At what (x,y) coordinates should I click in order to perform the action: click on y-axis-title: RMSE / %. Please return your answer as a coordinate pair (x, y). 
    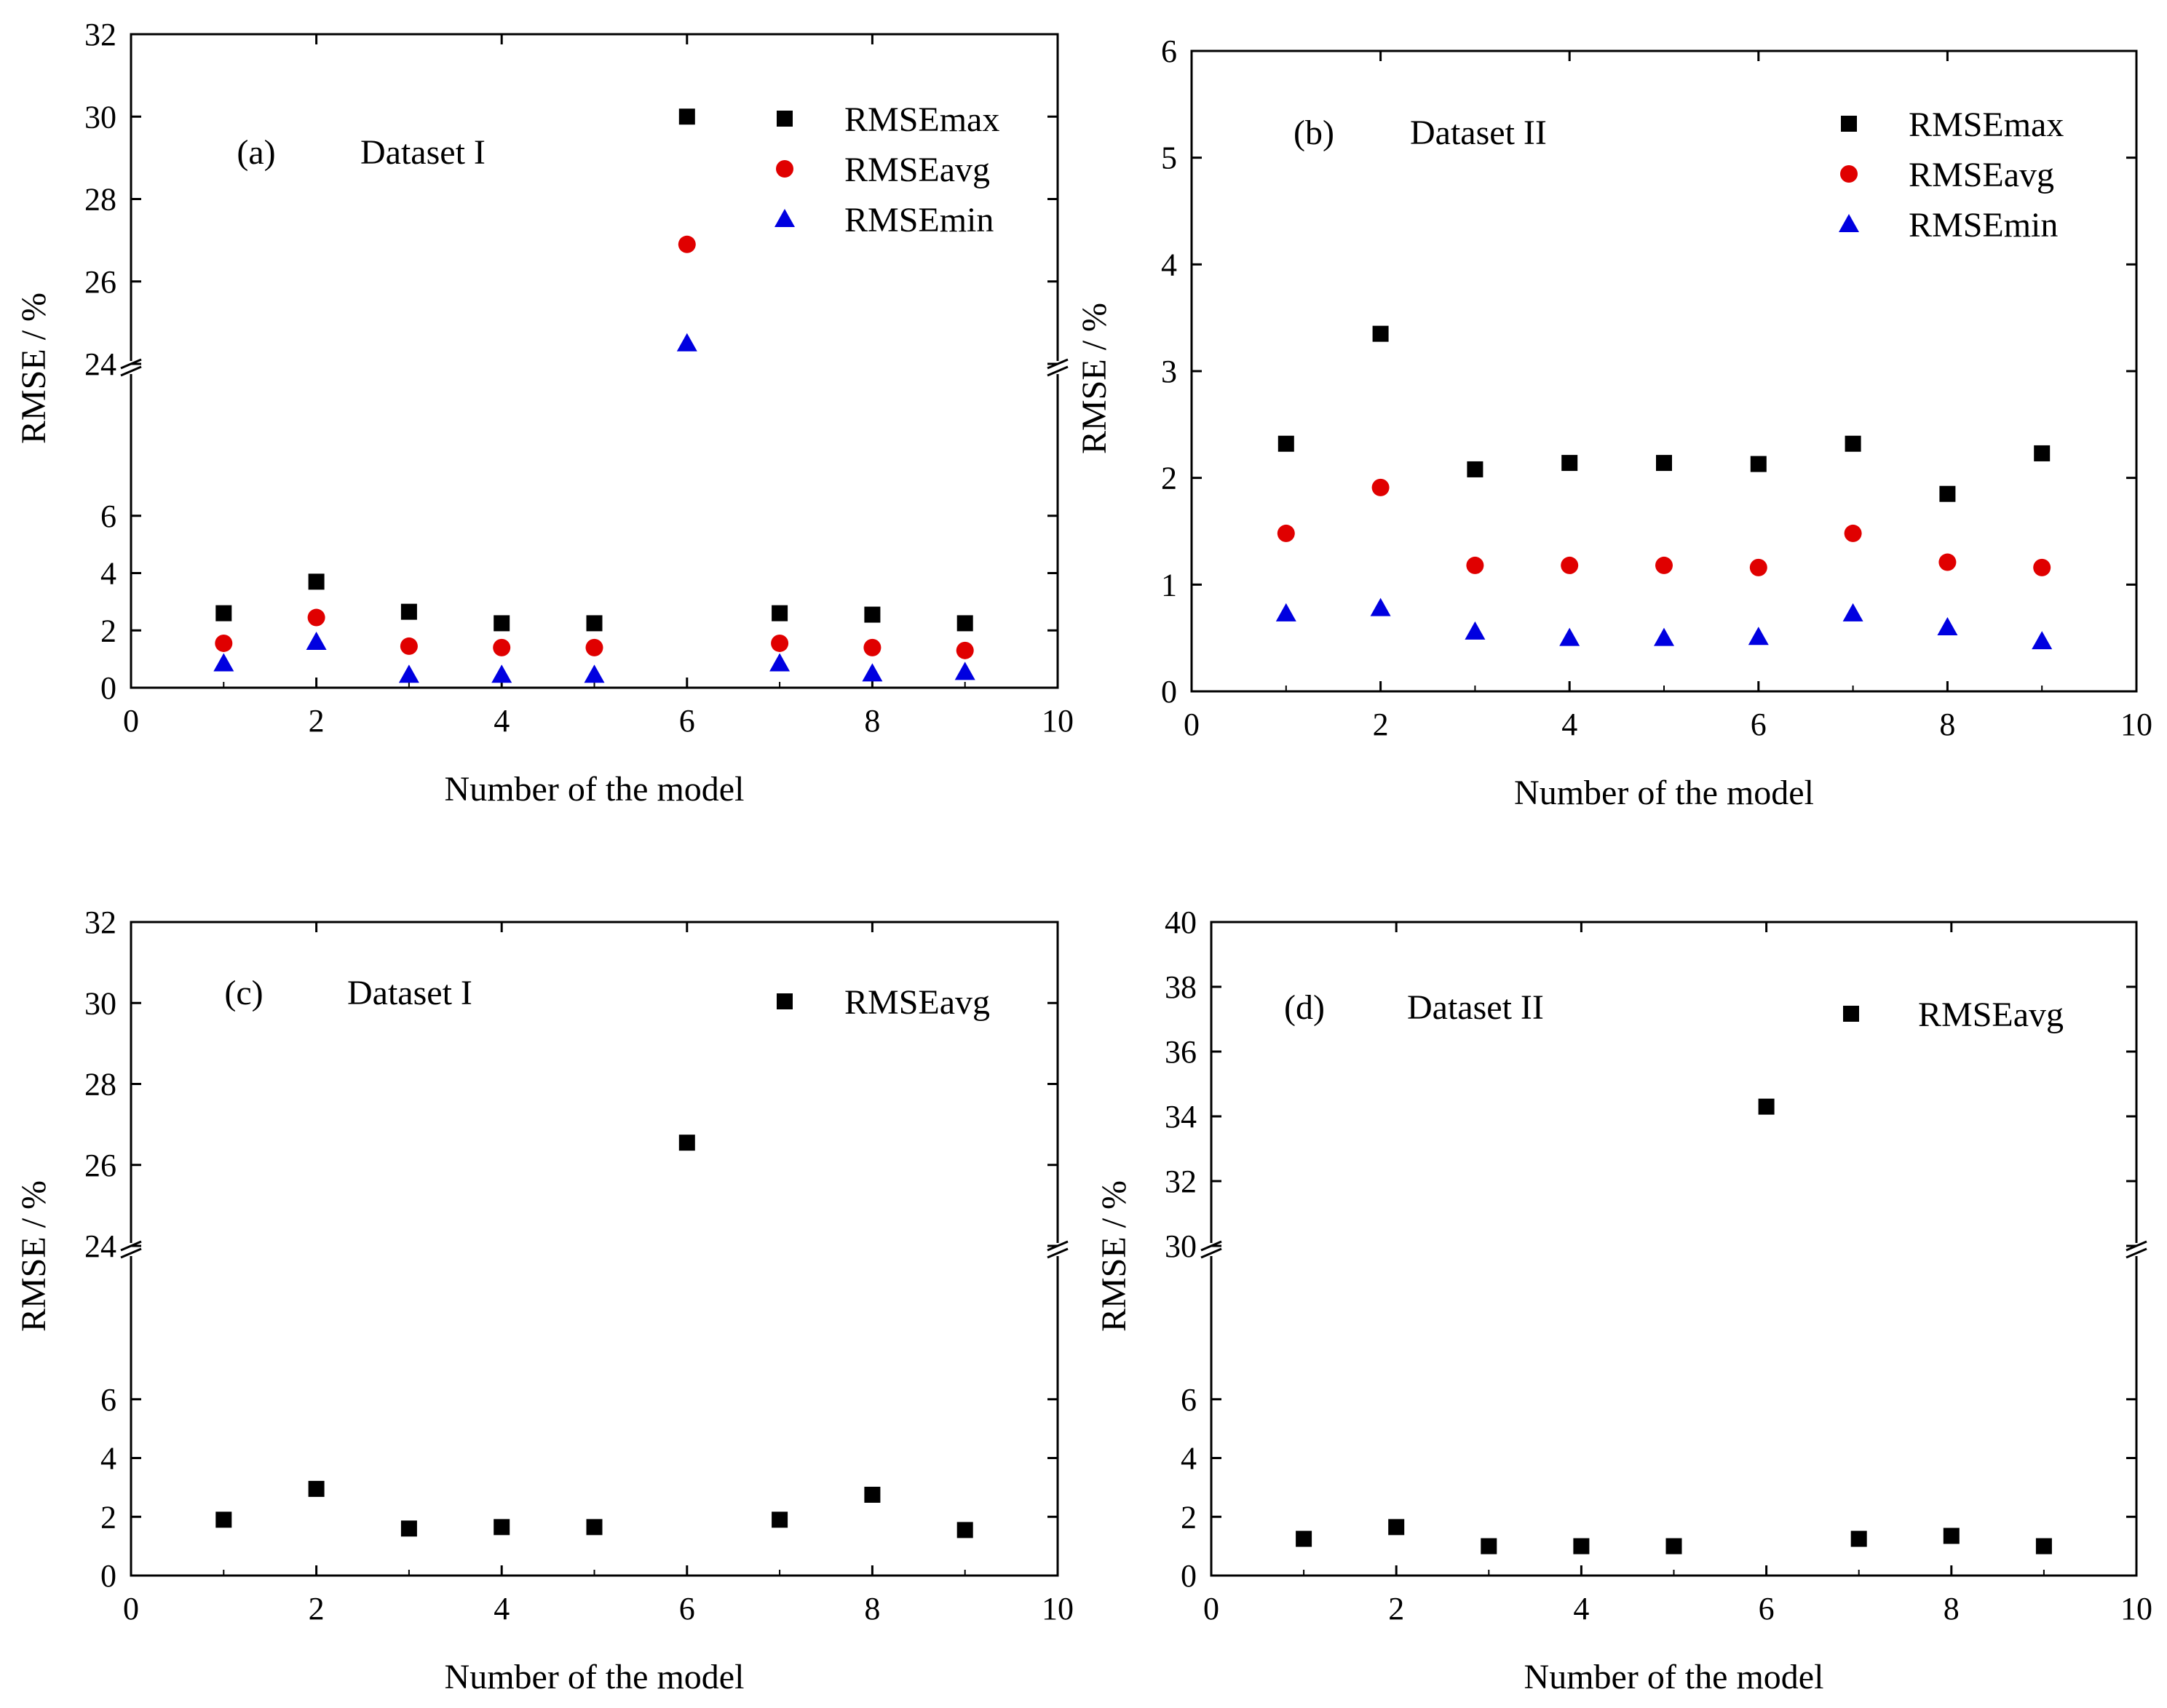
    Looking at the image, I should click on (1114, 1256).